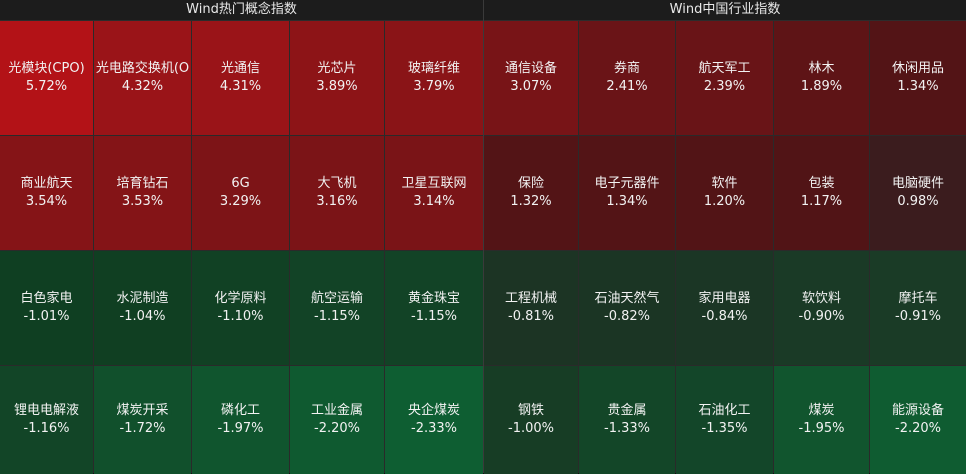 The height and width of the screenshot is (474, 966). What do you see at coordinates (724, 308) in the screenshot?
I see `index-tile: 家用电器 -0.84%` at bounding box center [724, 308].